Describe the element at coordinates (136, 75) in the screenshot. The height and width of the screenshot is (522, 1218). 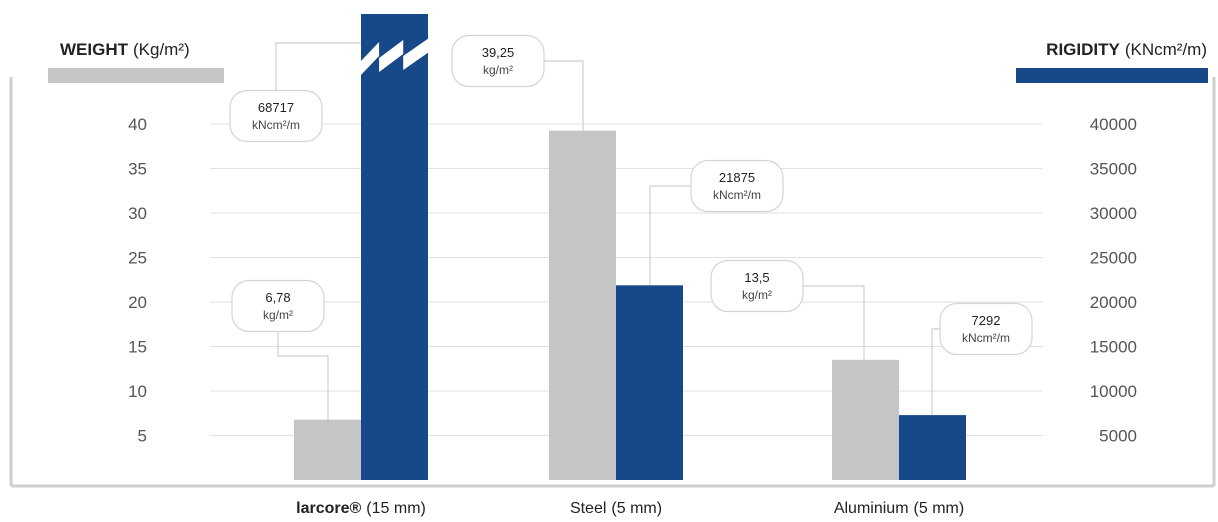
I see `legend-weight-swatch` at that location.